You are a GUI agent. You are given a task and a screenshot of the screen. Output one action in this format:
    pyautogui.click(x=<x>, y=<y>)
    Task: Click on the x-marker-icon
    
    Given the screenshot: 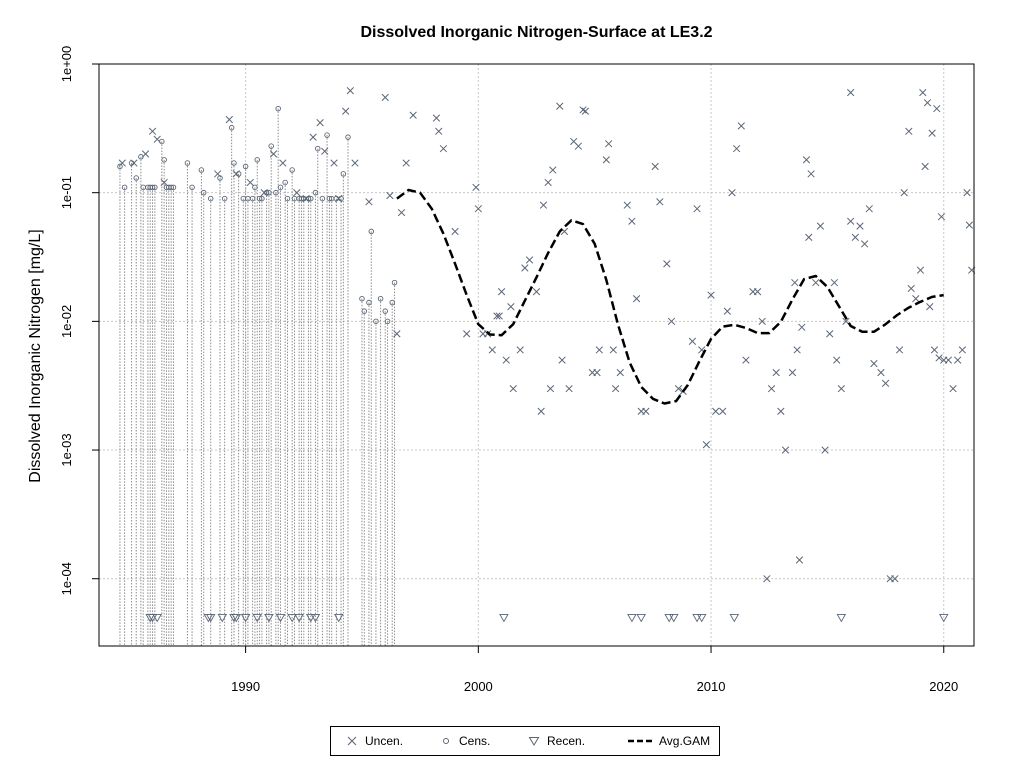 What is the action you would take?
    pyautogui.click(x=352, y=741)
    